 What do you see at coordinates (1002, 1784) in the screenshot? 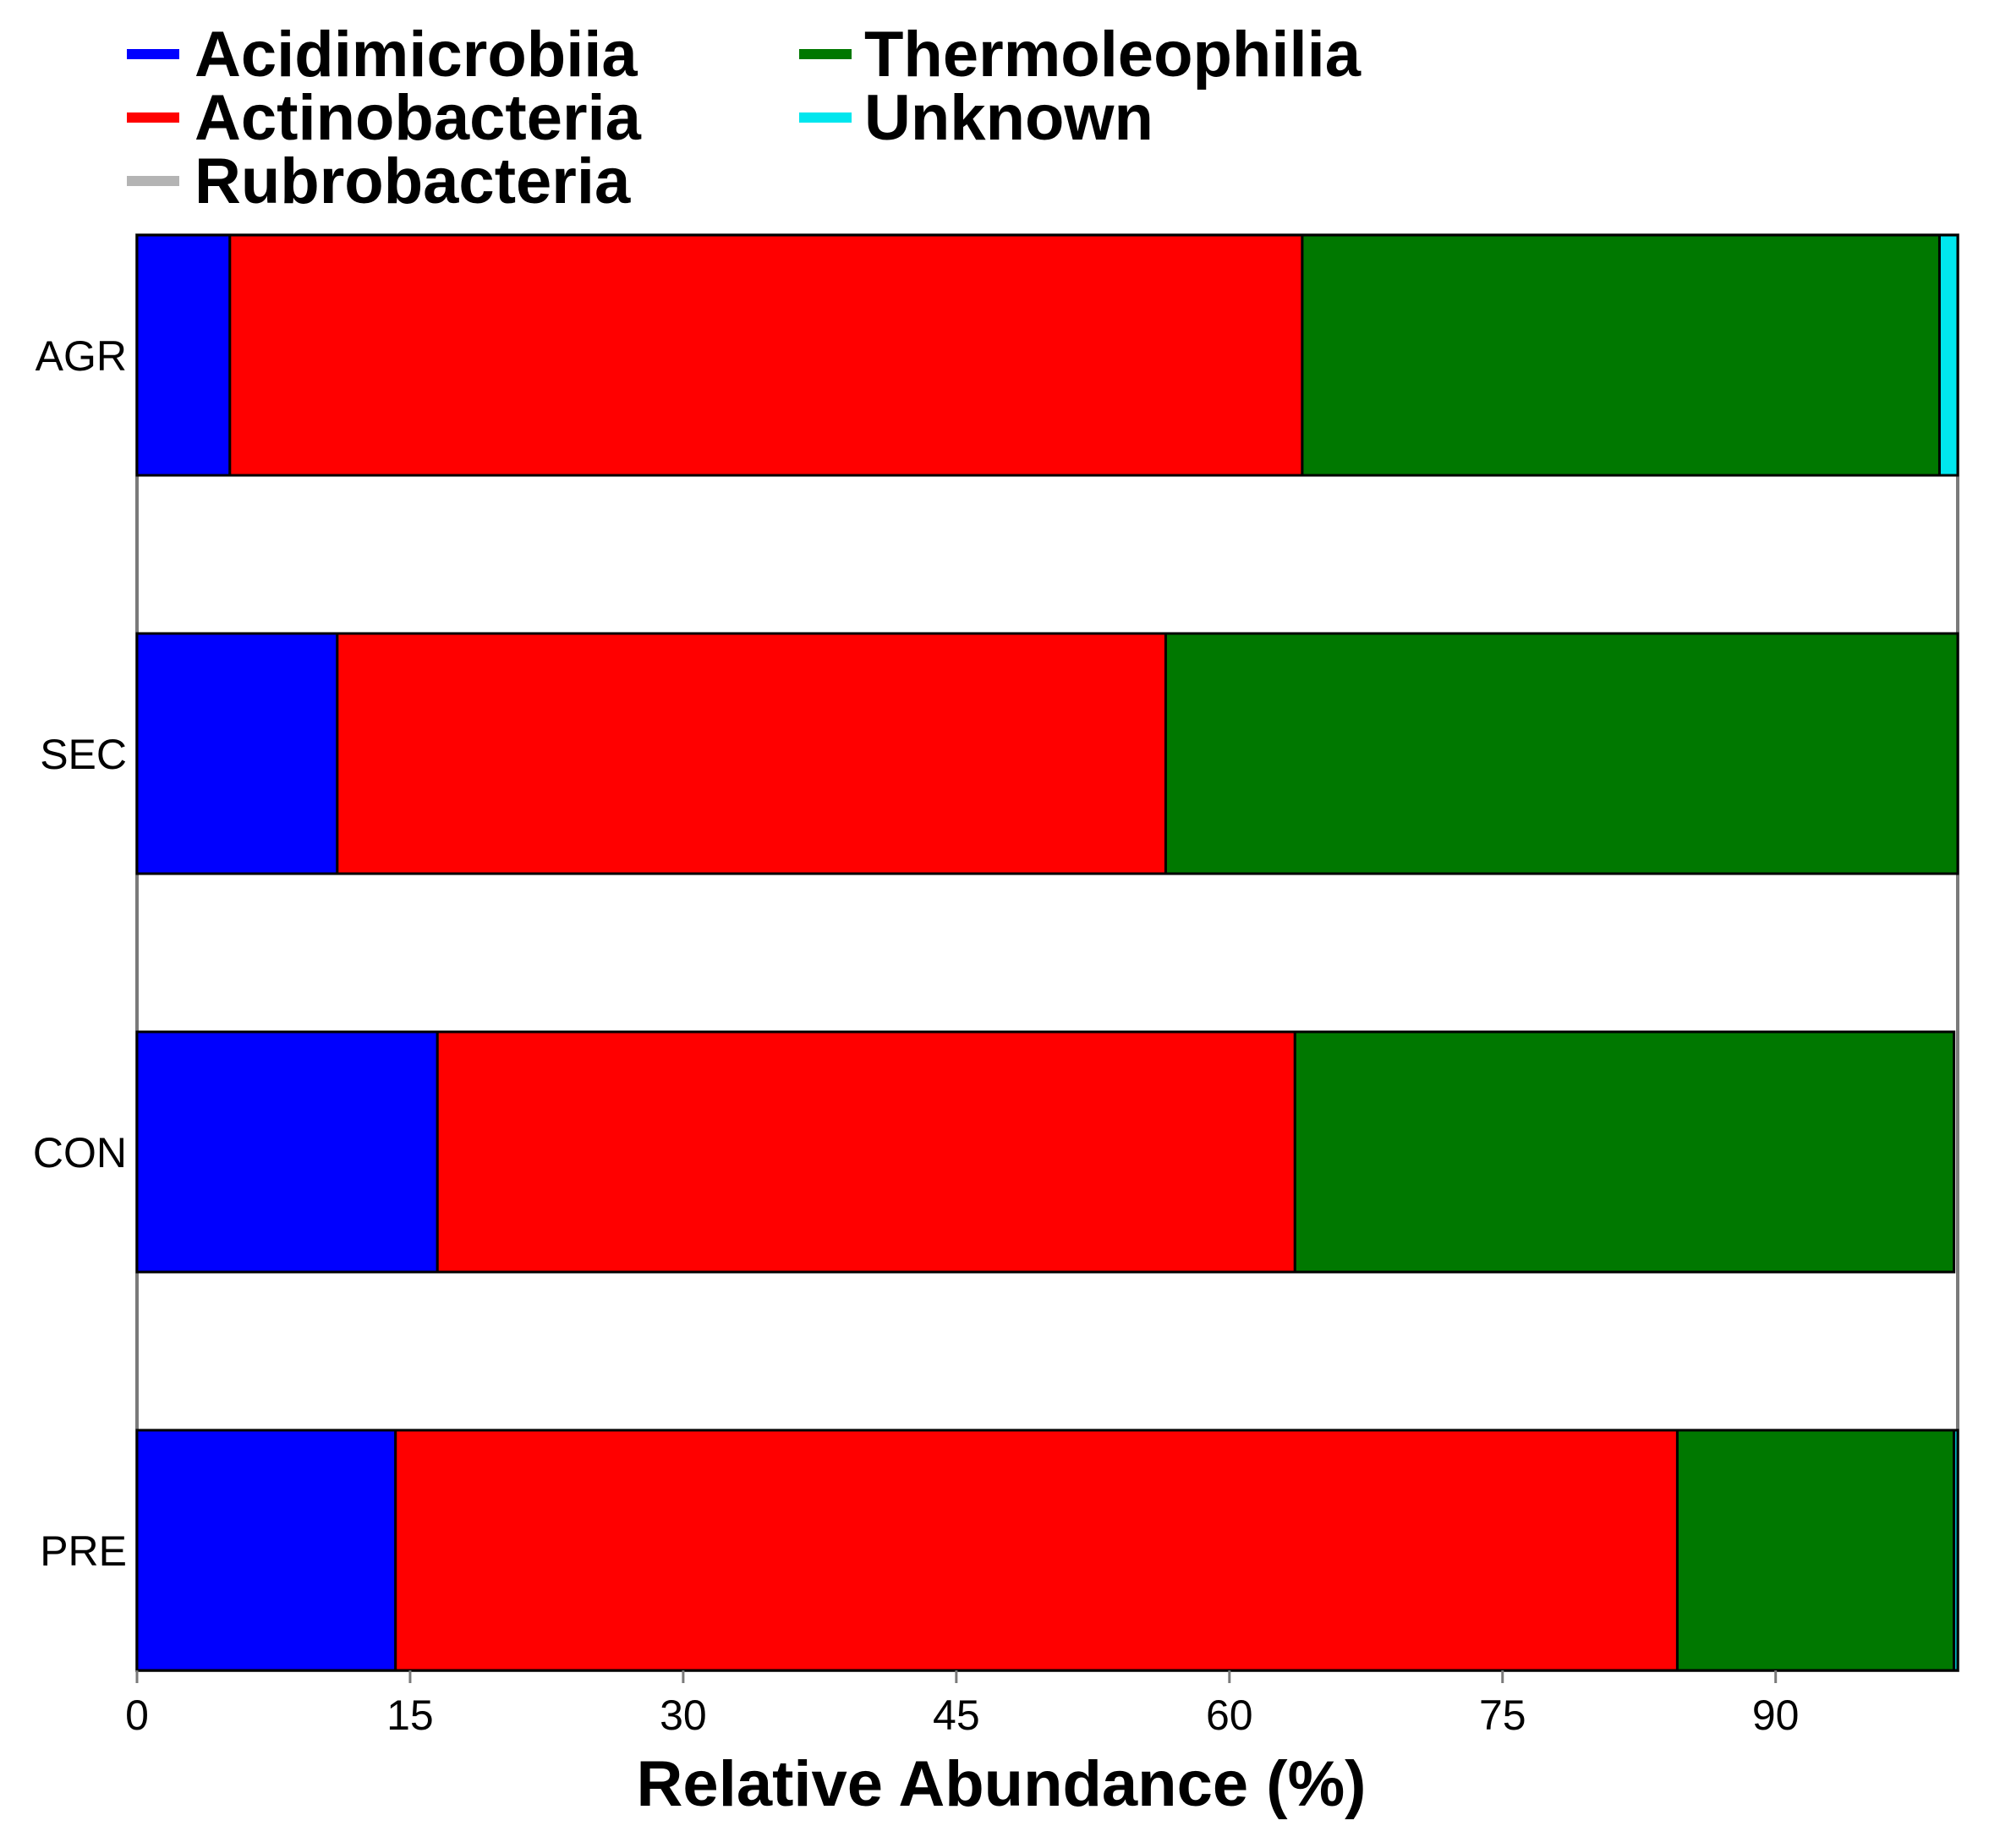
I see `x-axis-title: Relative Abundance (%)` at bounding box center [1002, 1784].